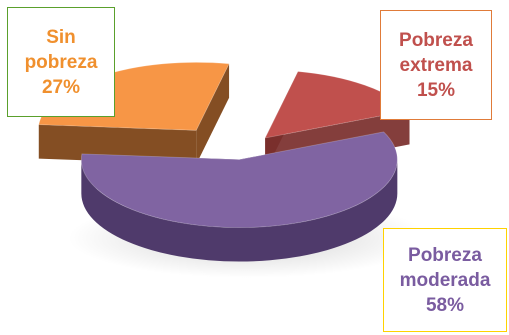 This screenshot has width=509, height=335. I want to click on slice-label-pobreza-moderada: Pobreza moderada 58%, so click(445, 280).